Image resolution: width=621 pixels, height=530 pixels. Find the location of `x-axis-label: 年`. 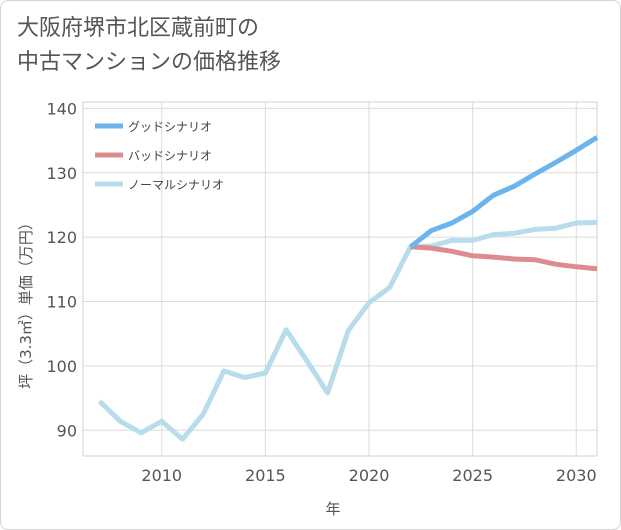

x-axis-label: 年 is located at coordinates (332, 509).